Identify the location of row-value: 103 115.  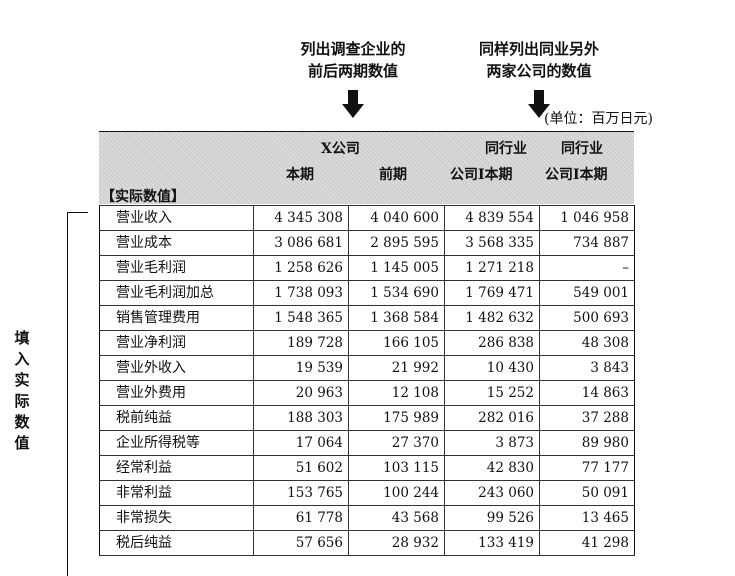
(396, 468).